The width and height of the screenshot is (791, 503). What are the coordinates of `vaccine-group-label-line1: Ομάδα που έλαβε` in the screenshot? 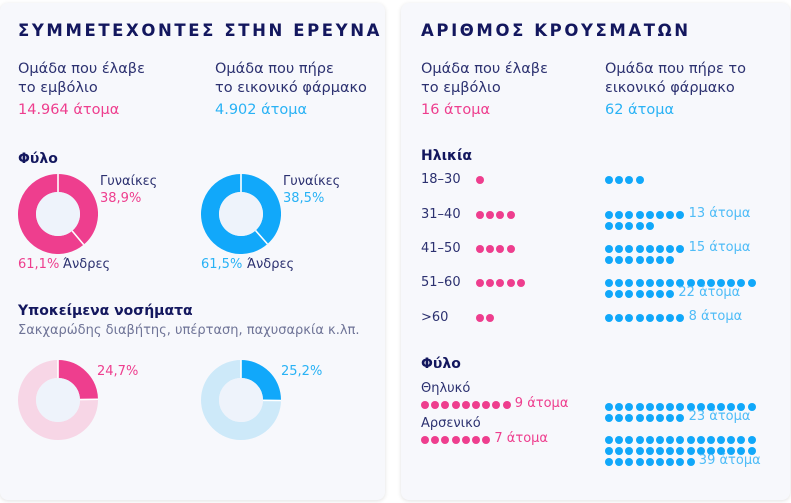 It's located at (81, 69).